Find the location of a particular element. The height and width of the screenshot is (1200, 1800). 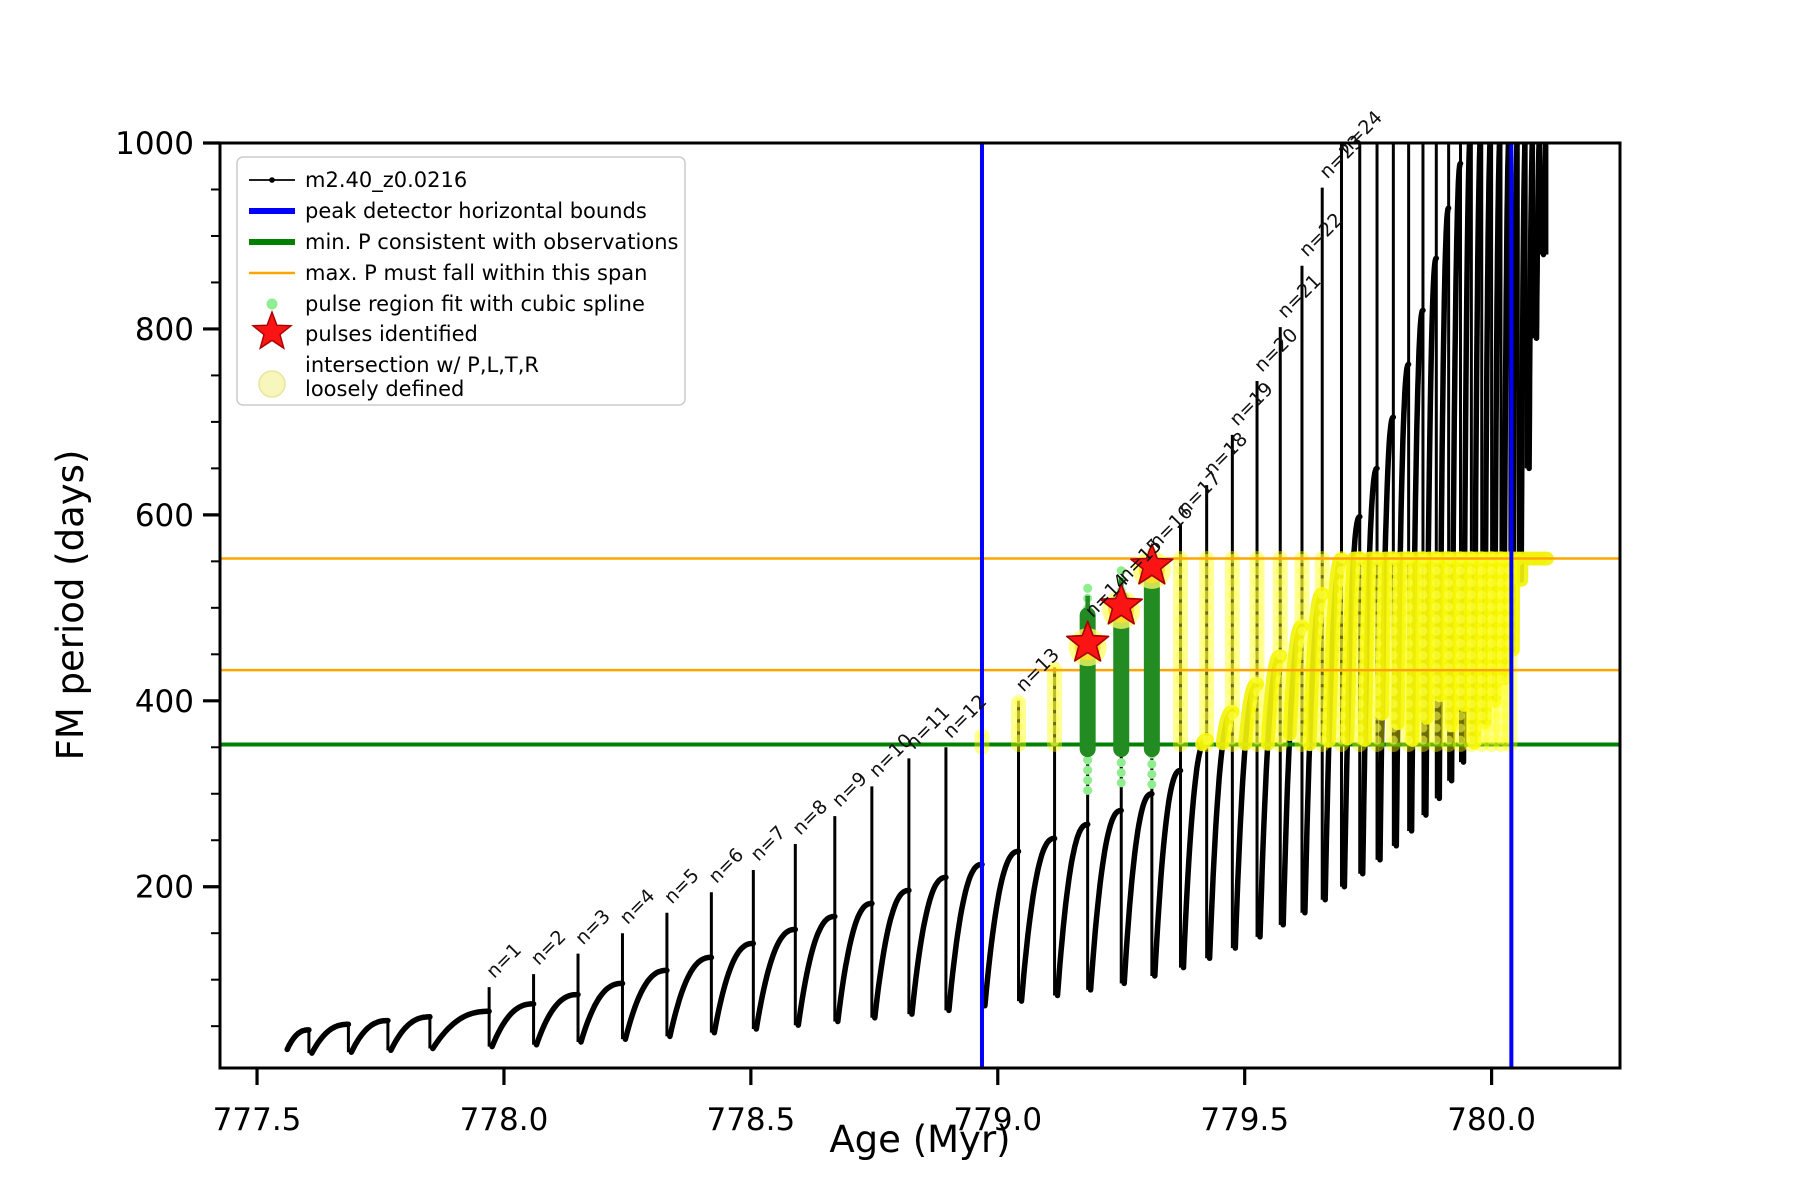

pulse-number-label: n=7 is located at coordinates (768, 844).